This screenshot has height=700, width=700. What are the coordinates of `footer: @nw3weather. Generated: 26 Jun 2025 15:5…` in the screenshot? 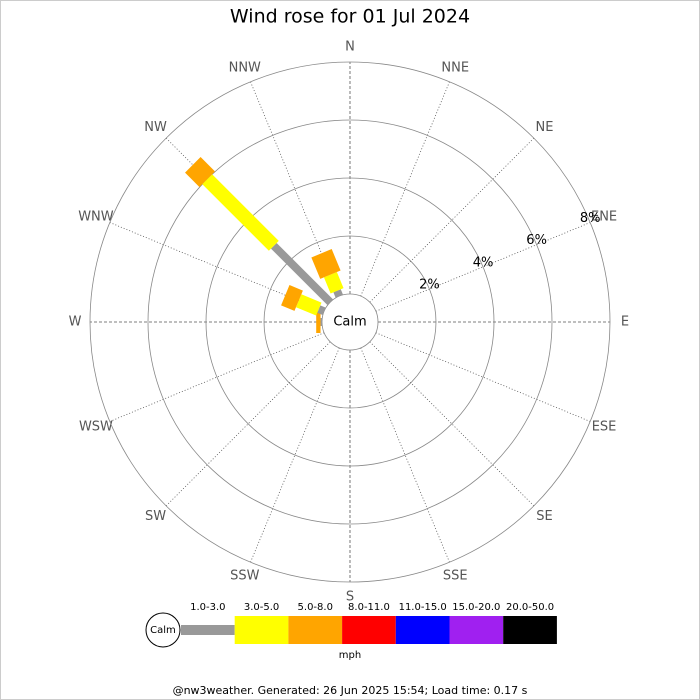 It's located at (350, 690).